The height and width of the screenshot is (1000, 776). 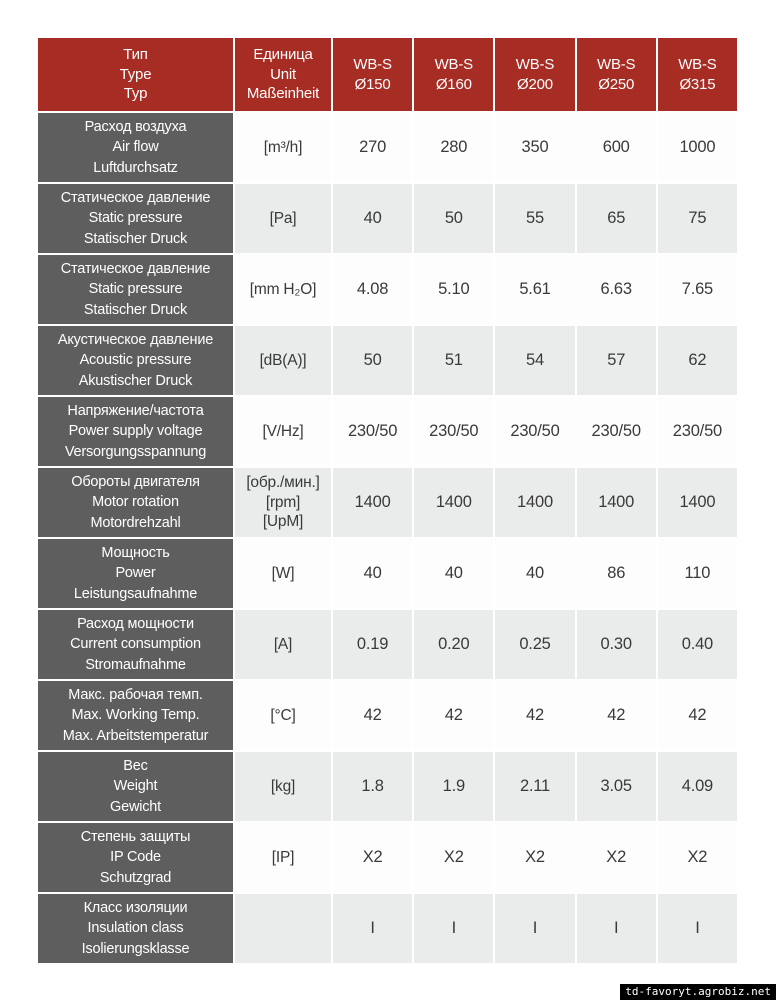 I want to click on value-cell: 3.05, so click(x=616, y=786).